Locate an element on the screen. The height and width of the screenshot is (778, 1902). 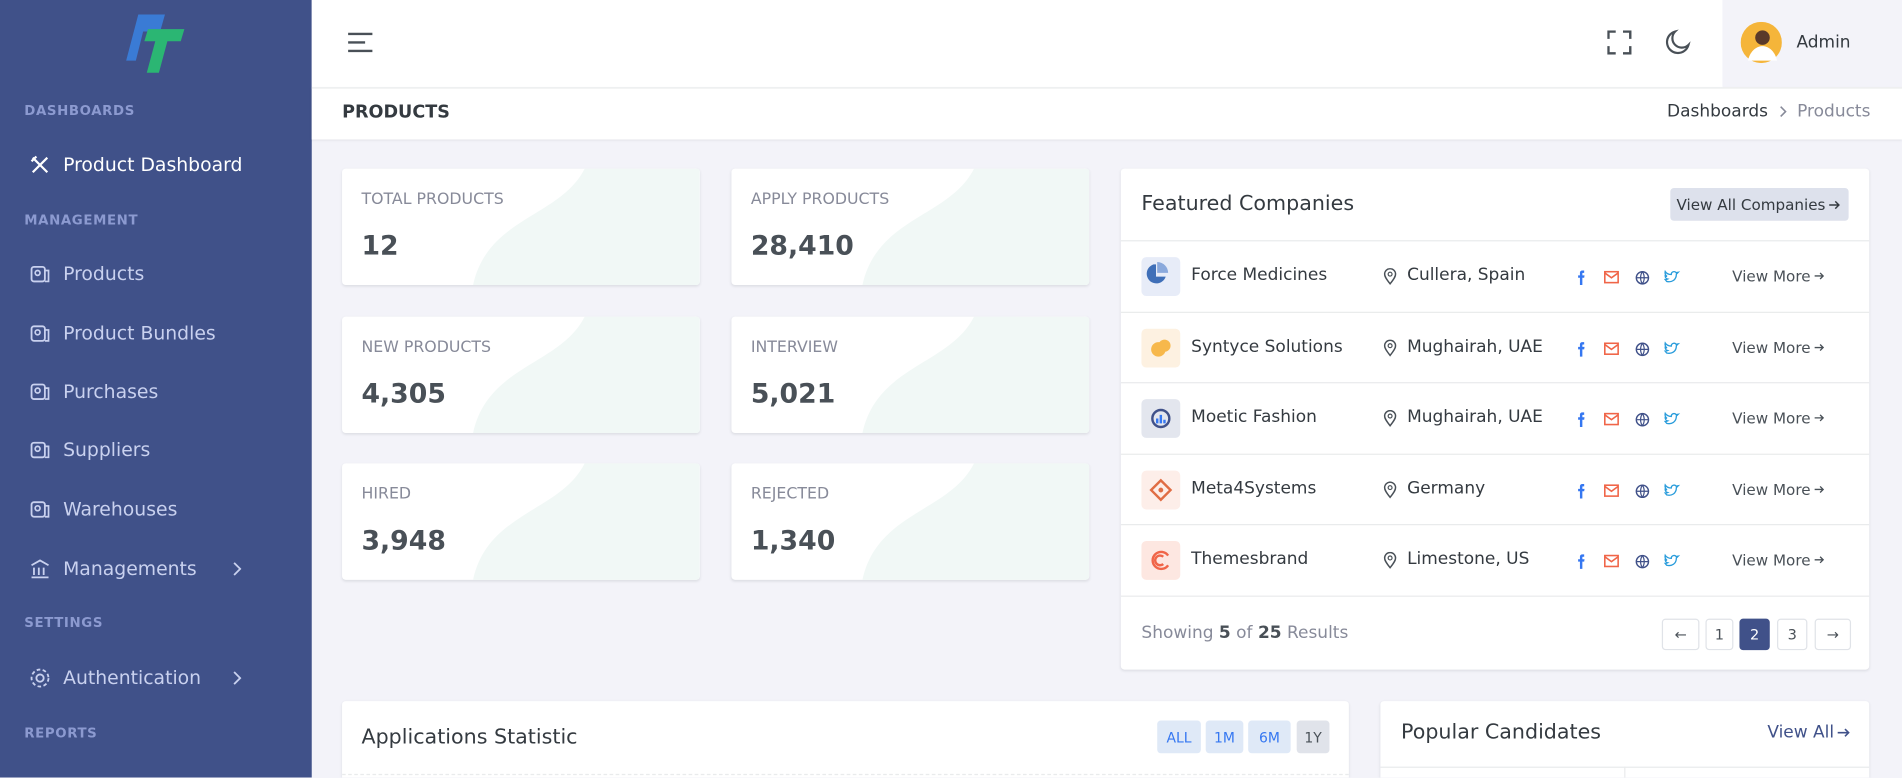
breadcrumb-link: Dashboards is located at coordinates (1718, 111).